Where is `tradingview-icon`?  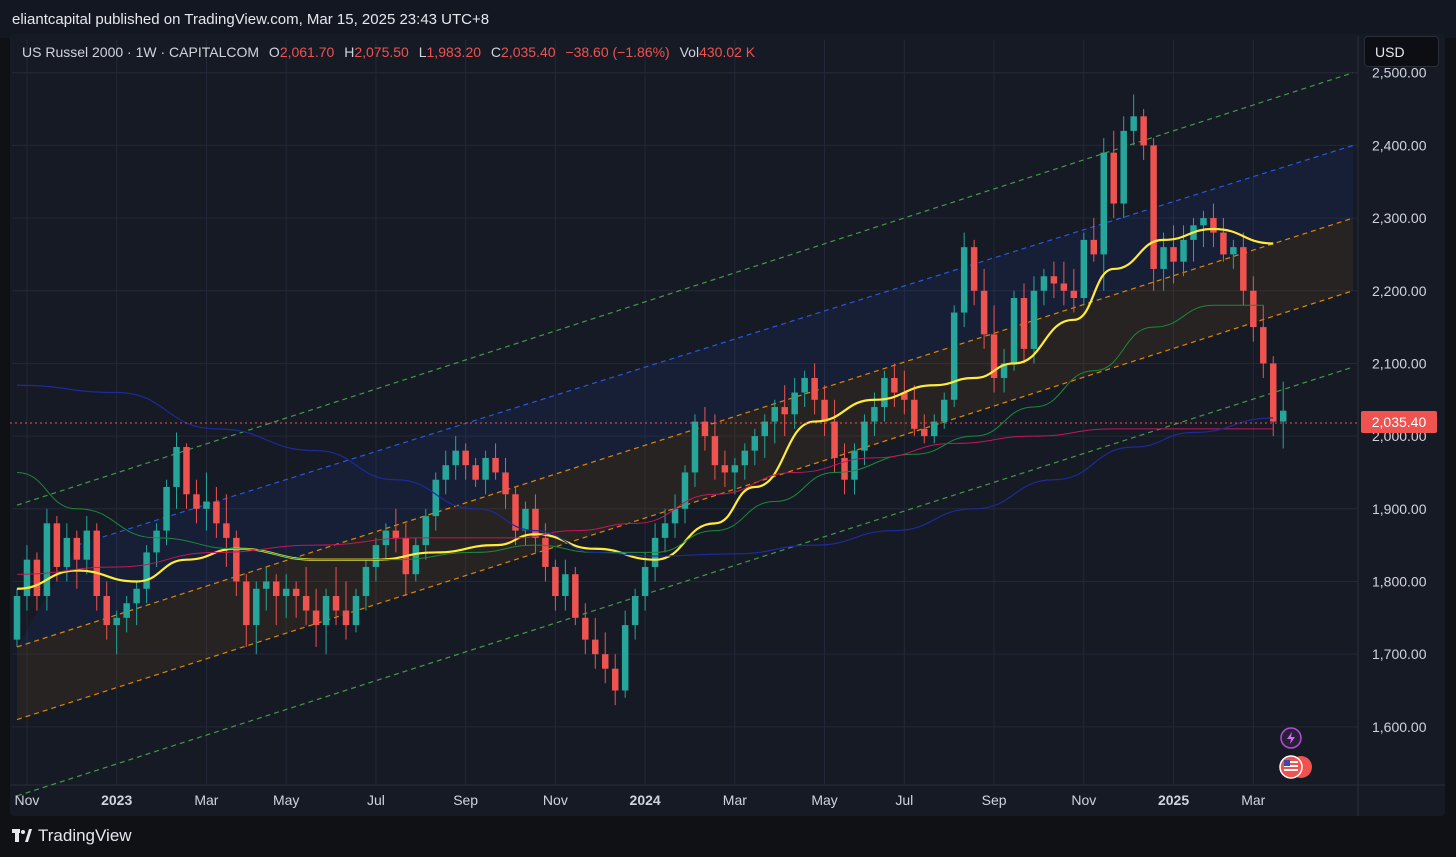 tradingview-icon is located at coordinates (22, 835).